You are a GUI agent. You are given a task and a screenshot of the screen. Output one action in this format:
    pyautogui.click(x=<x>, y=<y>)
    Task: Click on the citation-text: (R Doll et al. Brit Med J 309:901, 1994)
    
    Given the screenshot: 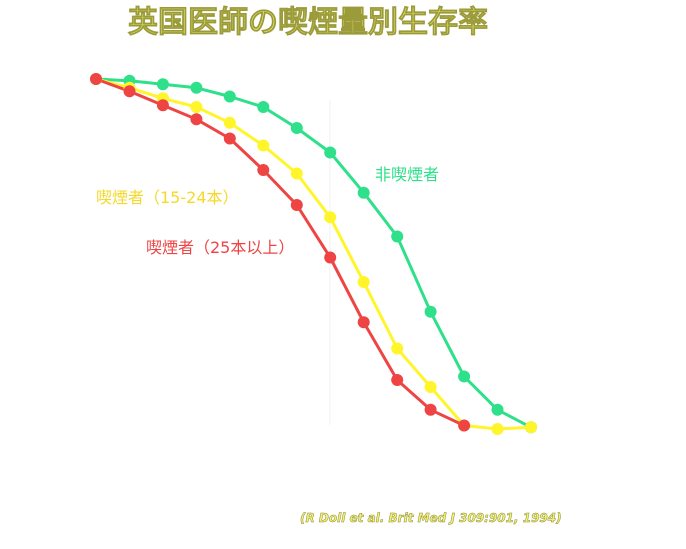 What is the action you would take?
    pyautogui.click(x=431, y=518)
    